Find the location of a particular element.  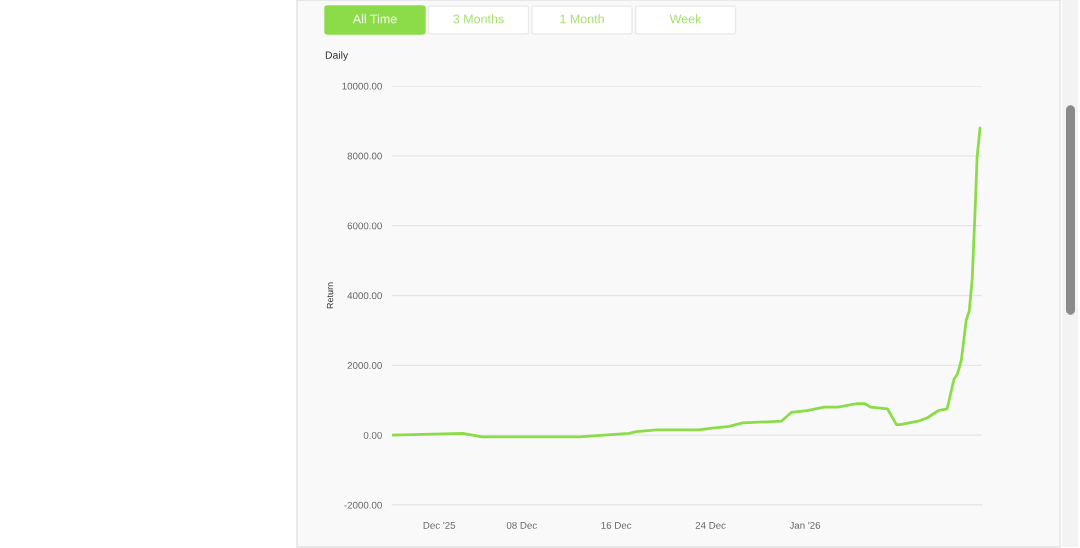

y-tick-label: -2000.00 is located at coordinates (363, 505).